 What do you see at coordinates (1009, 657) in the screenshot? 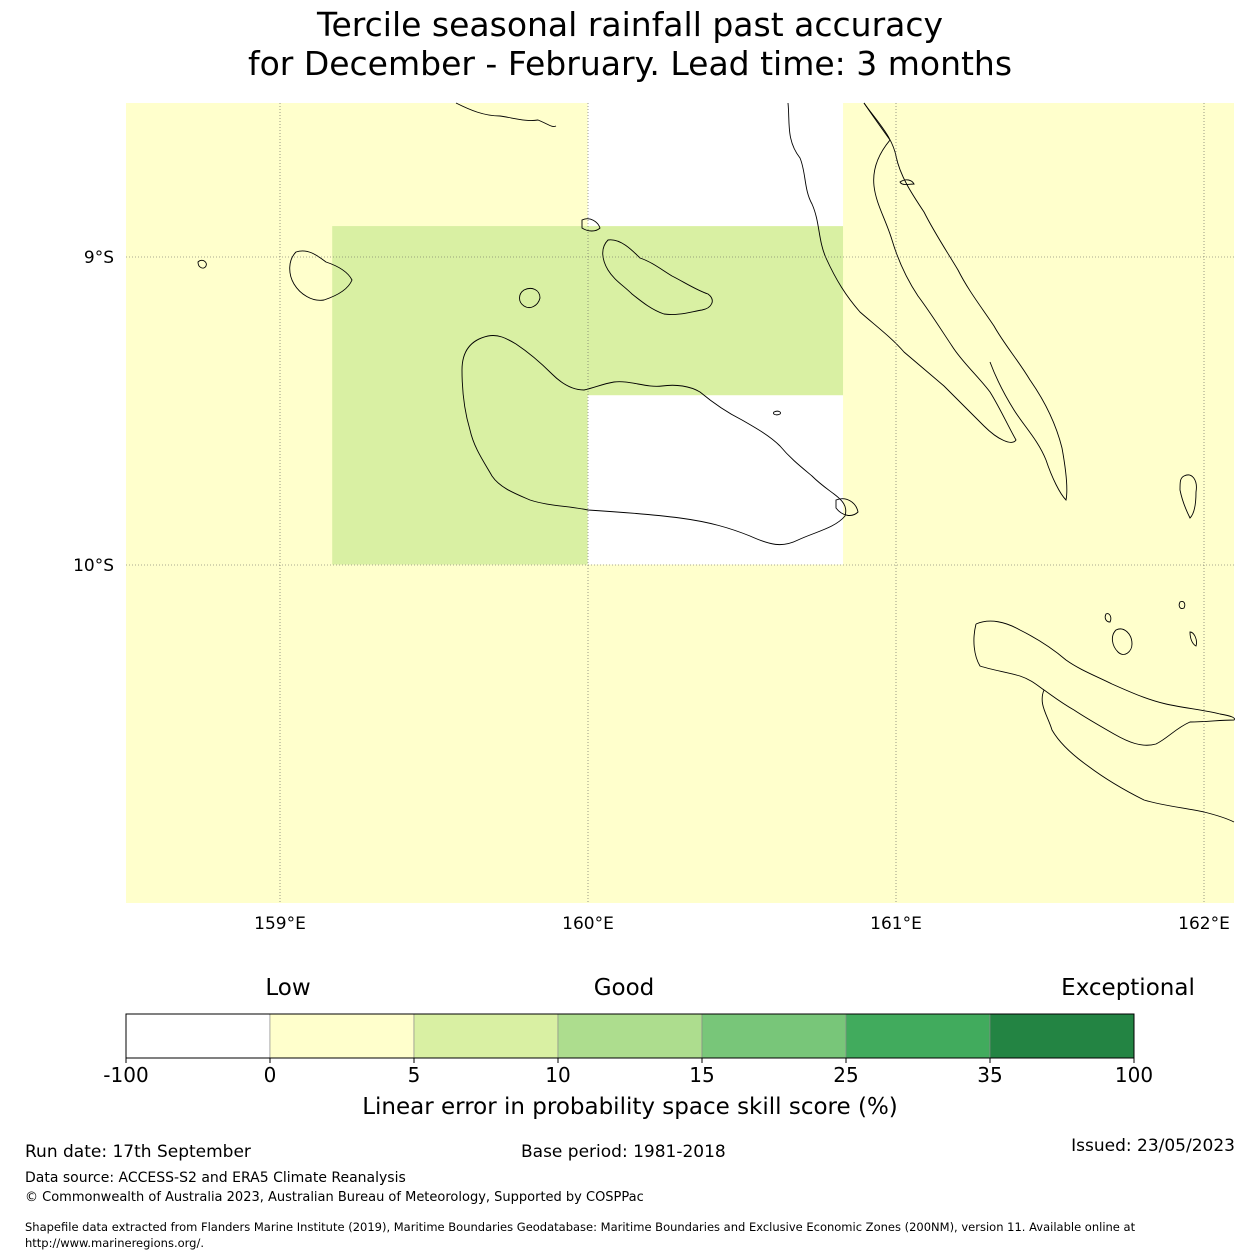
I see `coastline-makira-west` at bounding box center [1009, 657].